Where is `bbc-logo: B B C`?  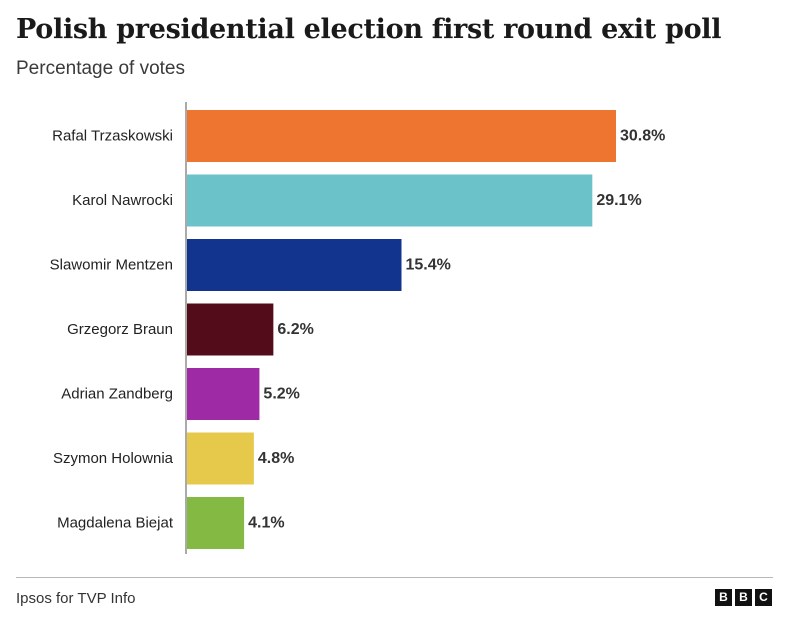 bbc-logo: B B C is located at coordinates (743, 597).